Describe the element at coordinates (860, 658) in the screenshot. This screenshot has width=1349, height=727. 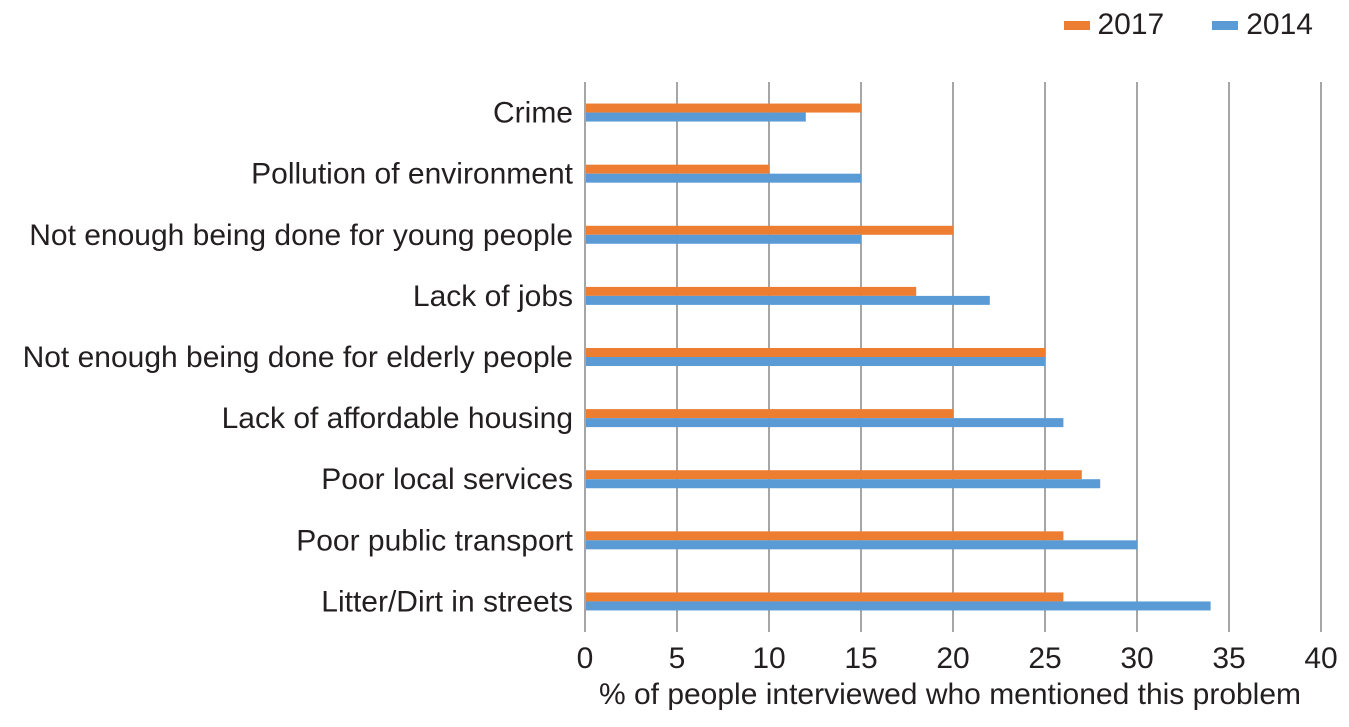
I see `x-tick-label-3: 15` at that location.